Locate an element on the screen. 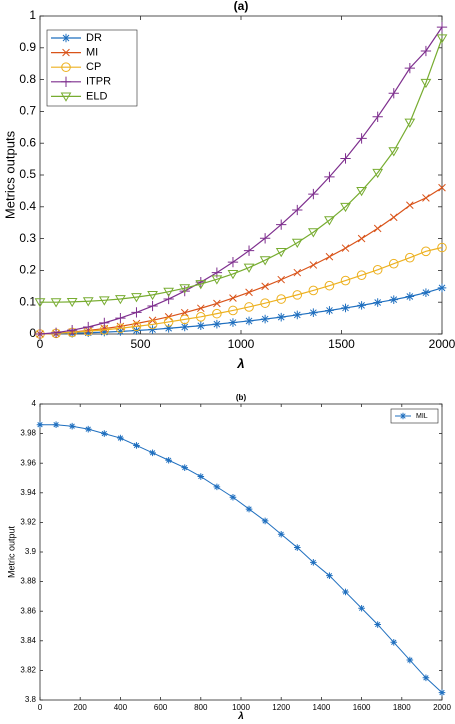 The image size is (455, 724). y-tick-label: 3.8 is located at coordinates (31, 699).